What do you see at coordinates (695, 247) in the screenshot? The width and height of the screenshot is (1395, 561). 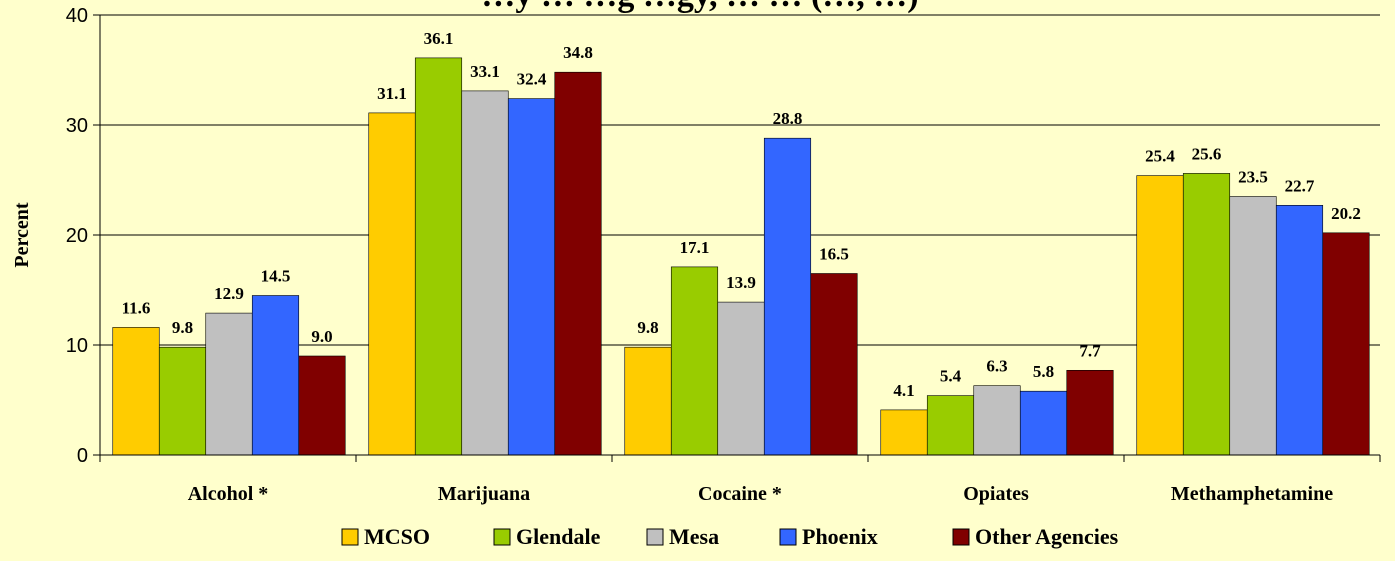 I see `data-label: 17.1` at bounding box center [695, 247].